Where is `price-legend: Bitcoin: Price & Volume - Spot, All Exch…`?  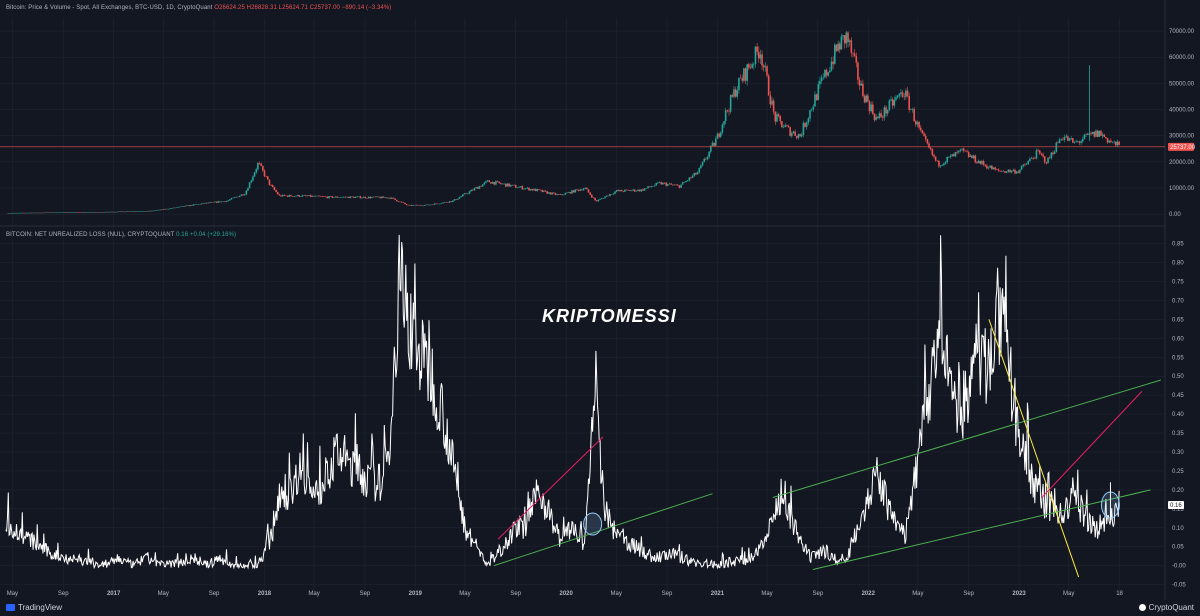
price-legend: Bitcoin: Price & Volume - Spot, All Exch… is located at coordinates (198, 8).